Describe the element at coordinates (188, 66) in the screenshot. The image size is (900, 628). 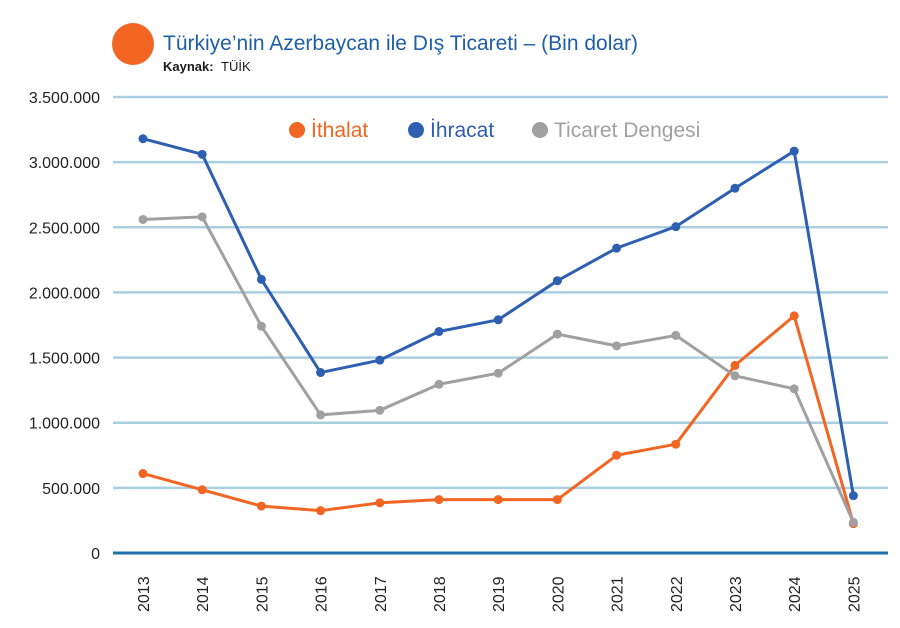
I see `source-key: Kaynak:` at that location.